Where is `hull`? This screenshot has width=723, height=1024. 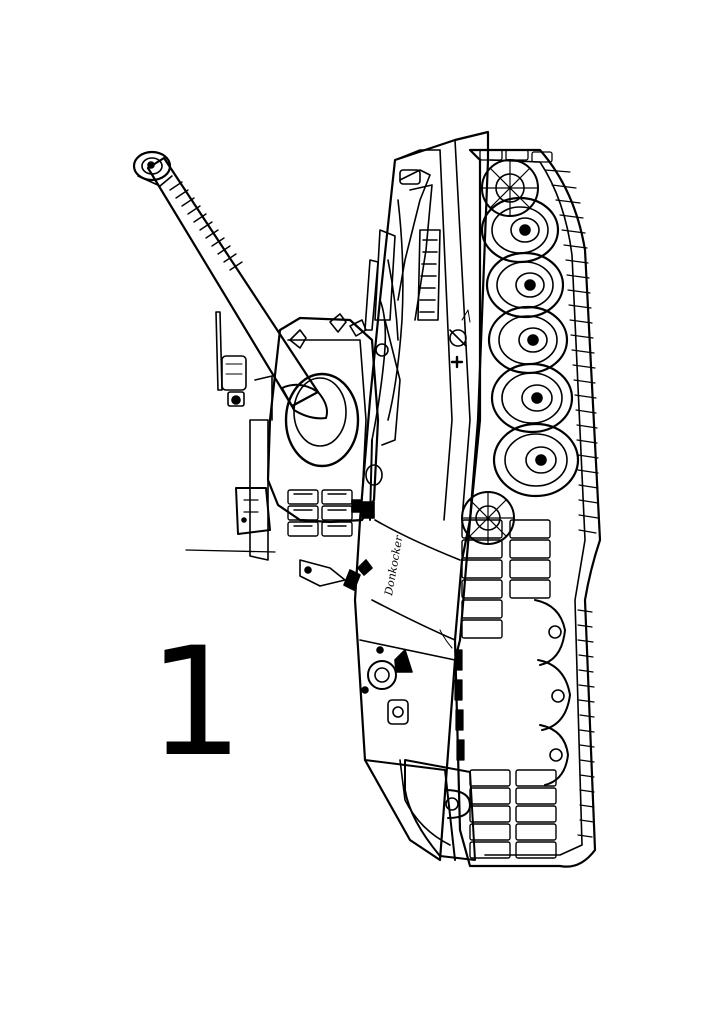
hull is located at coordinates (420, 496).